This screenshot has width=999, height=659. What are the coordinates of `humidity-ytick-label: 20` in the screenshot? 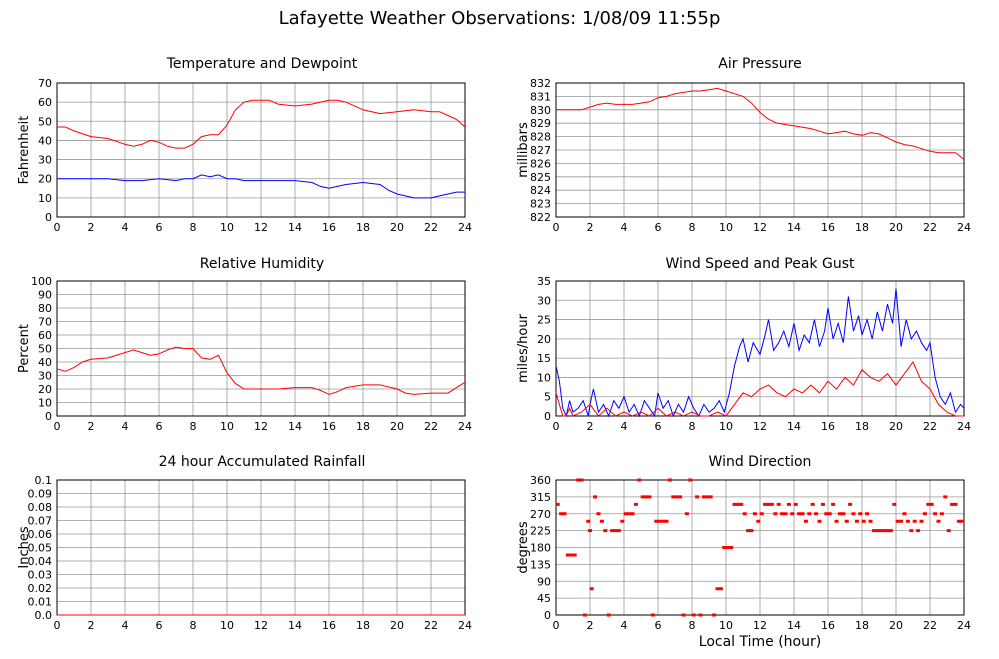 It's located at (45, 389).